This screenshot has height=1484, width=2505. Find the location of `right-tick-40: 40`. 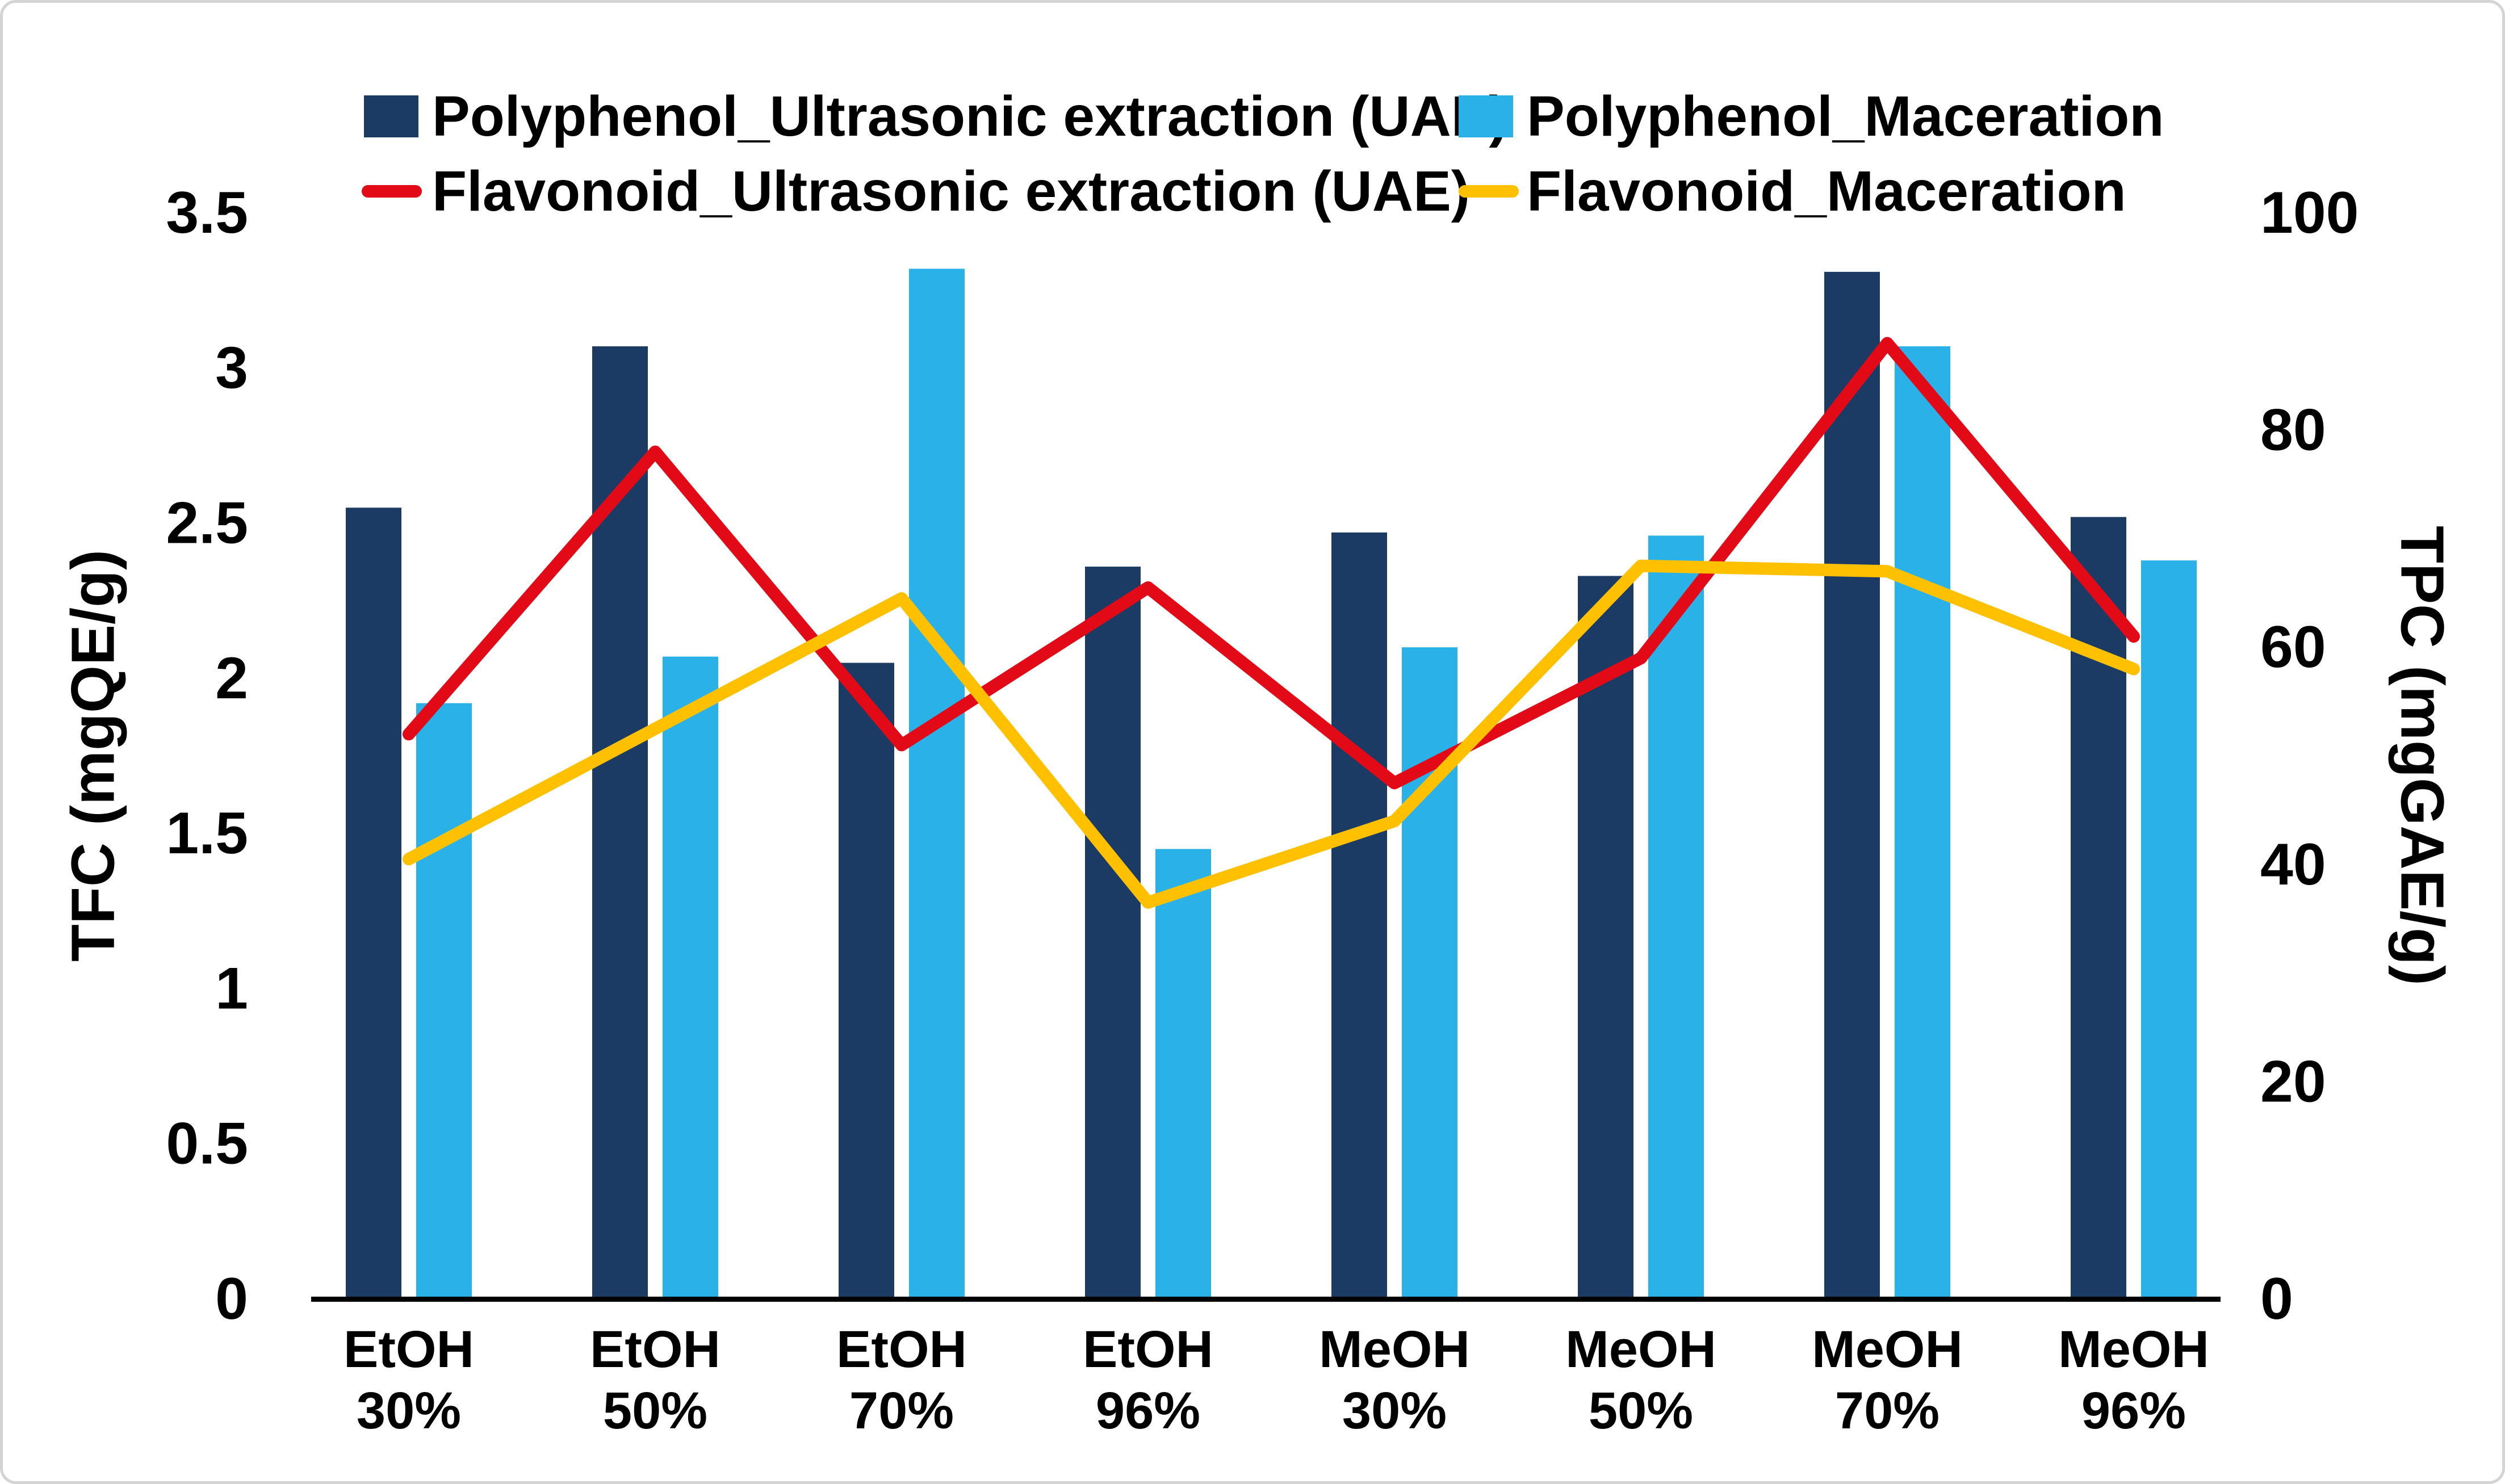

right-tick-40: 40 is located at coordinates (2293, 865).